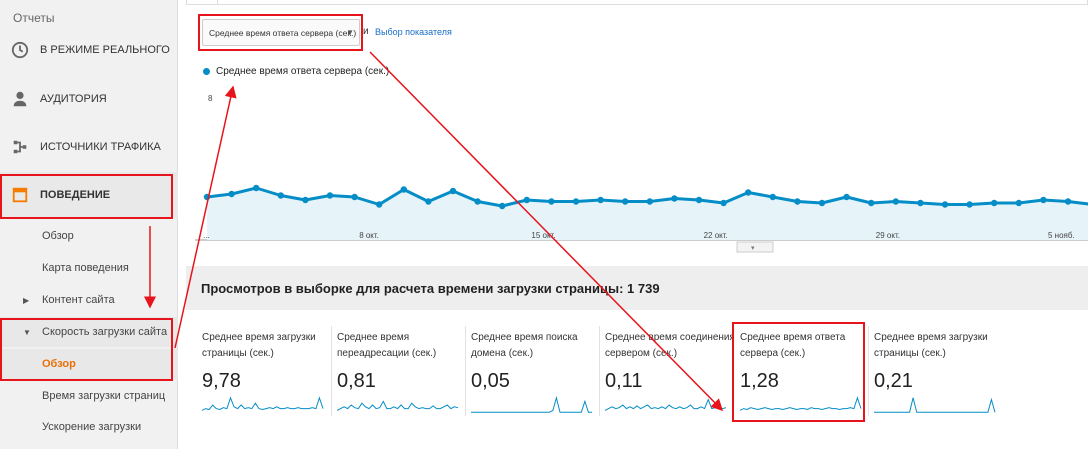 The height and width of the screenshot is (449, 1088). What do you see at coordinates (398, 370) in the screenshot?
I see `metric-card-redirect: Среднее время переадресации (сек.) 0,81` at bounding box center [398, 370].